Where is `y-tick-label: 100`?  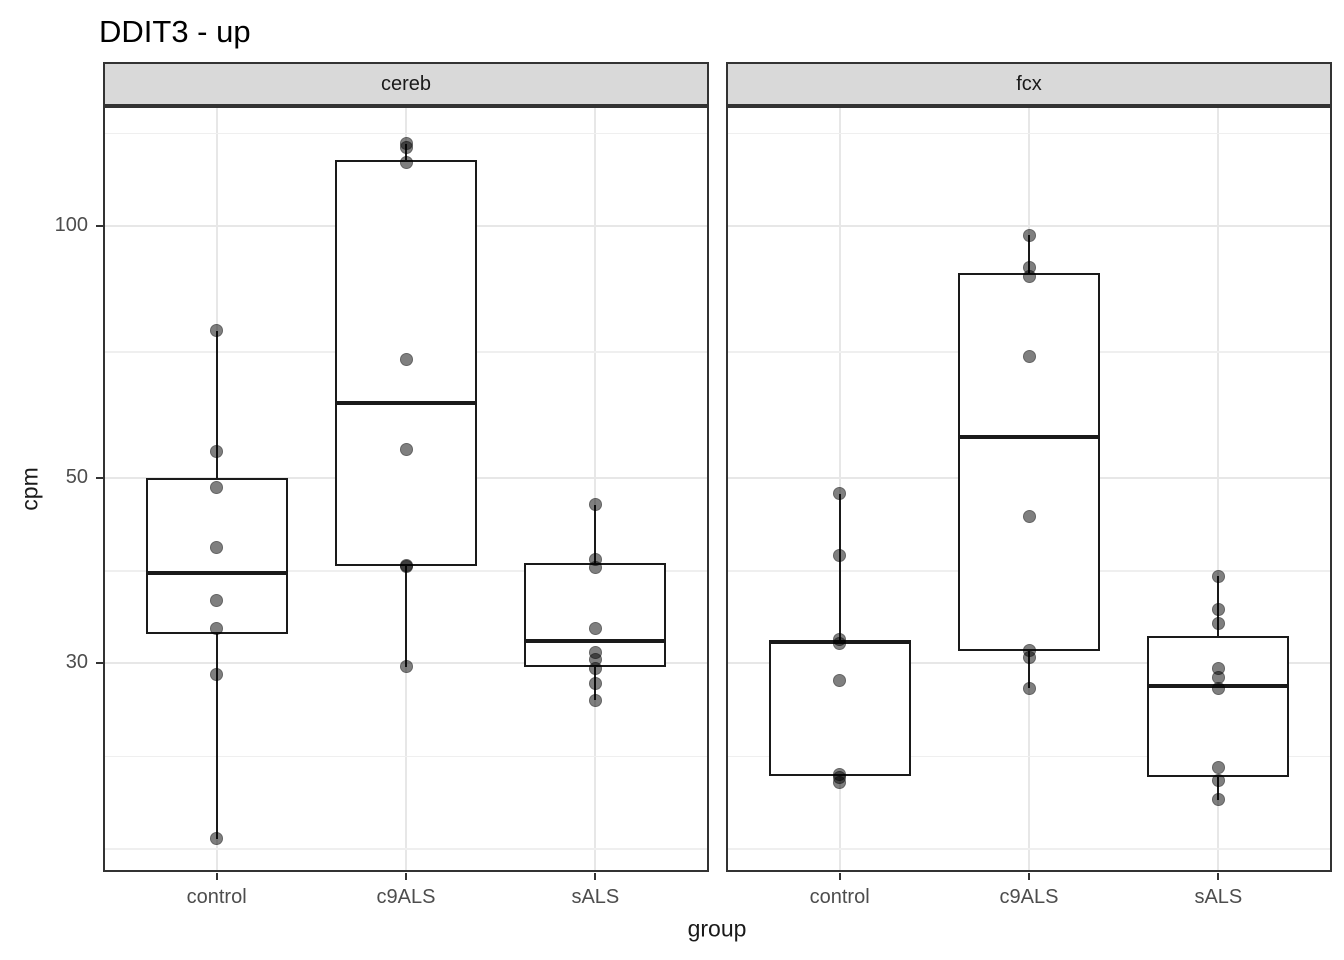
y-tick-label: 100 is located at coordinates (71, 225).